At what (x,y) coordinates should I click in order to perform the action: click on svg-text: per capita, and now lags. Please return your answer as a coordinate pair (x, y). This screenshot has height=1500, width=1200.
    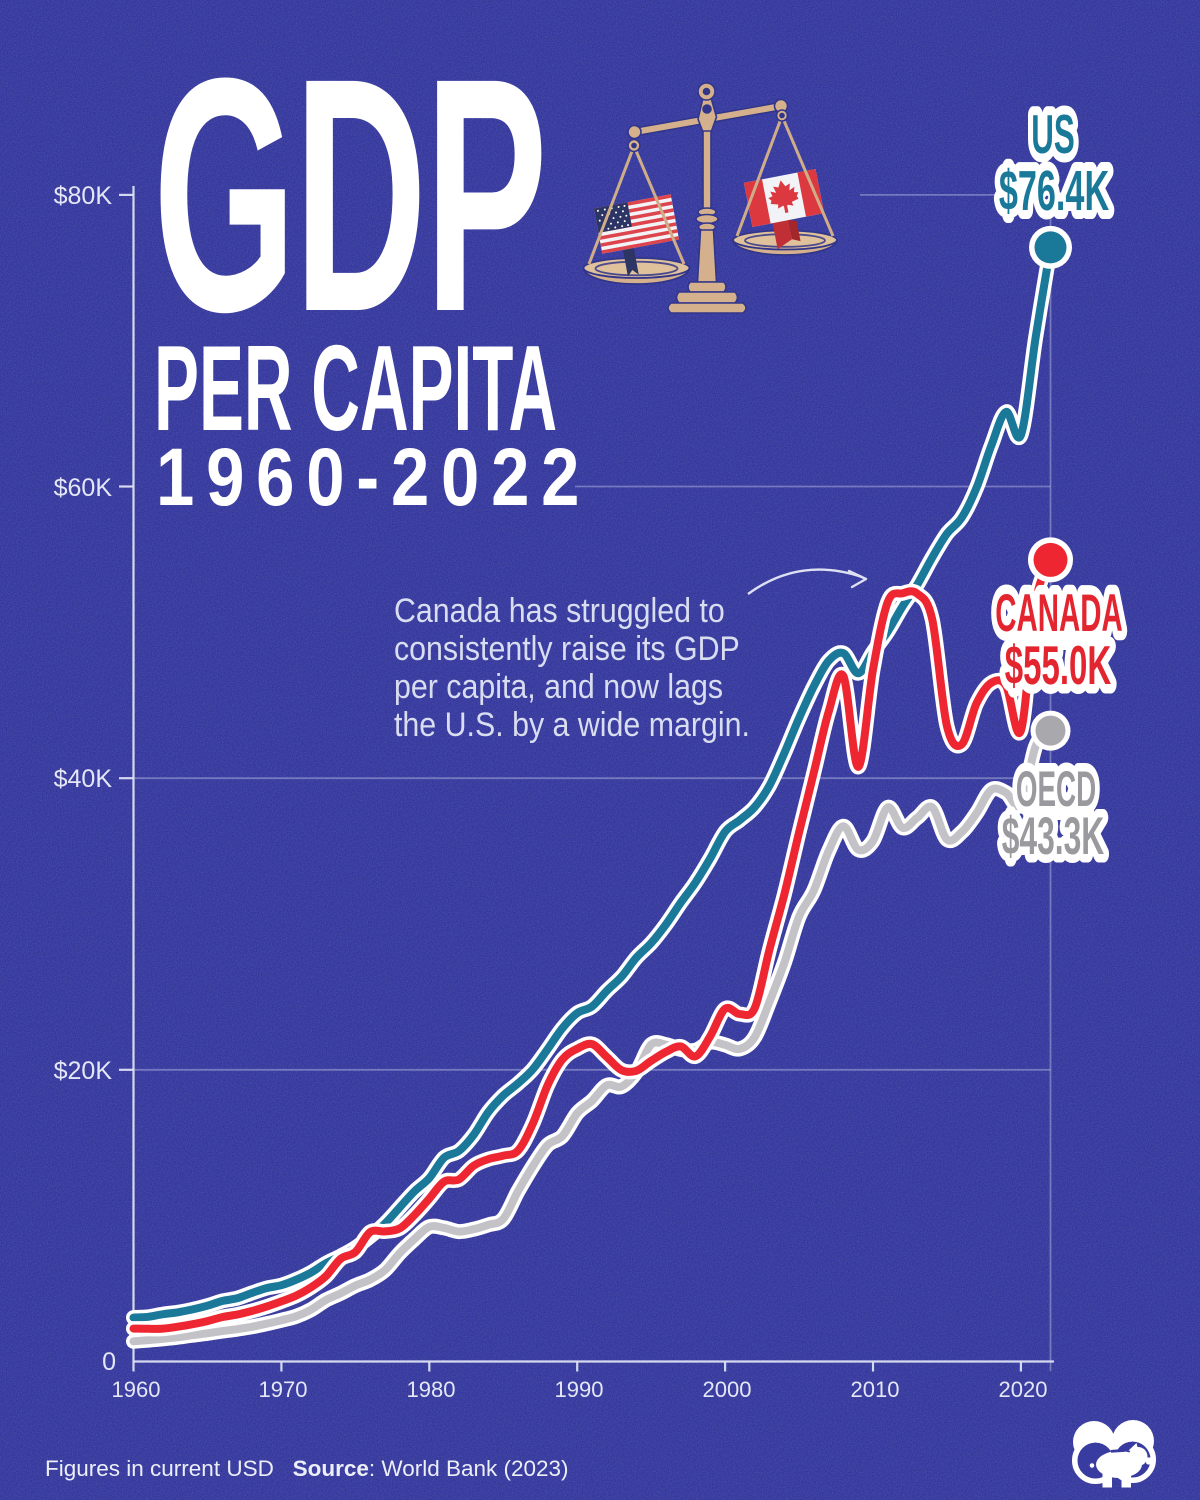
    Looking at the image, I should click on (558, 686).